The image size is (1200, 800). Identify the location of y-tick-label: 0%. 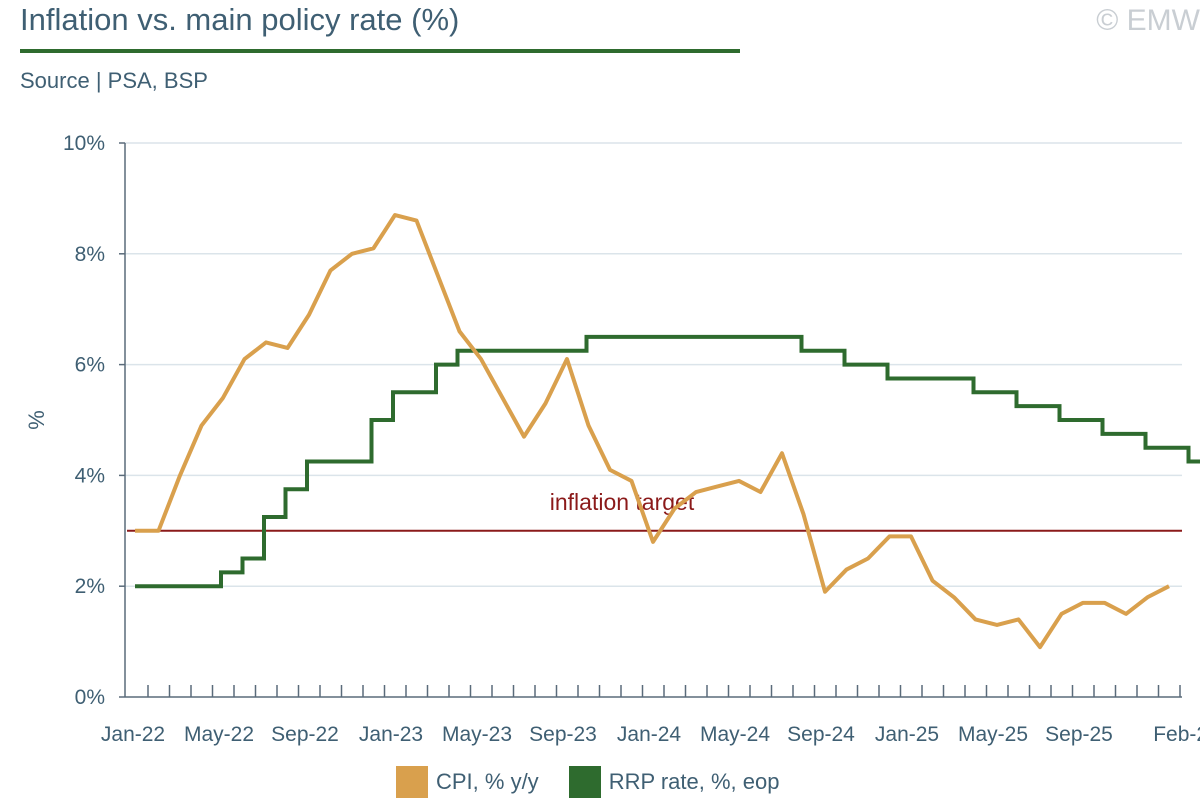
(90, 697).